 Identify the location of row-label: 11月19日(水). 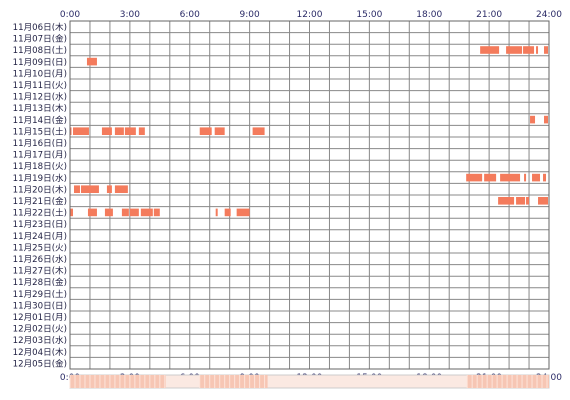
(40, 178).